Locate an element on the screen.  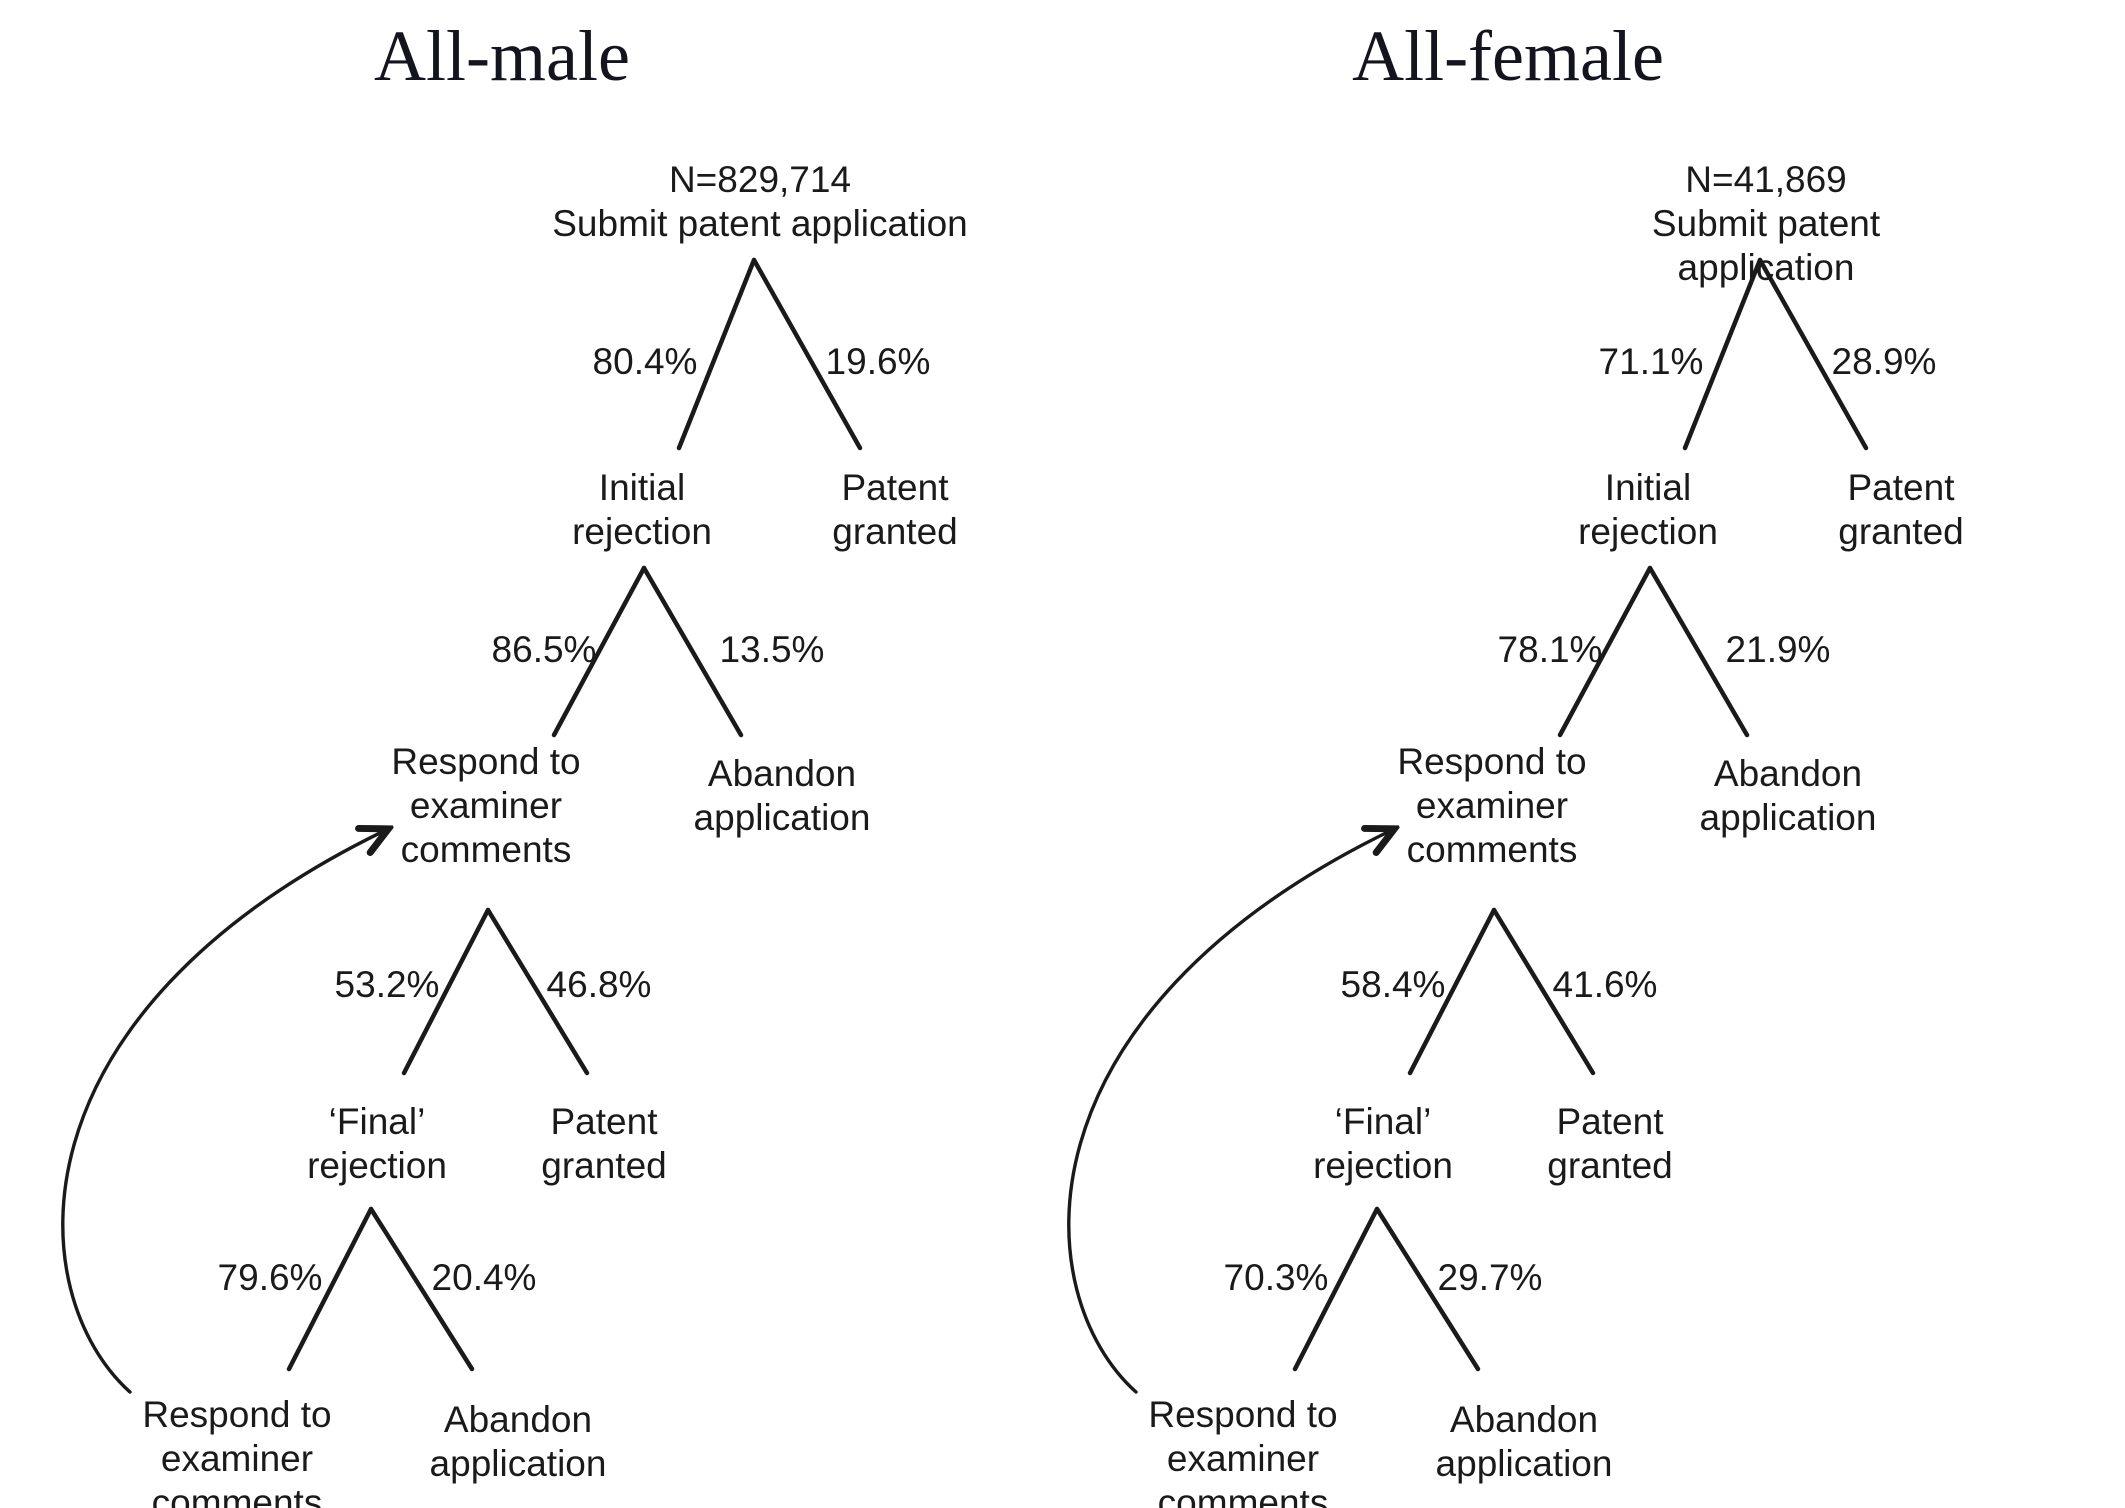
pct-final-rejection-f: 58.4% is located at coordinates (1393, 984).